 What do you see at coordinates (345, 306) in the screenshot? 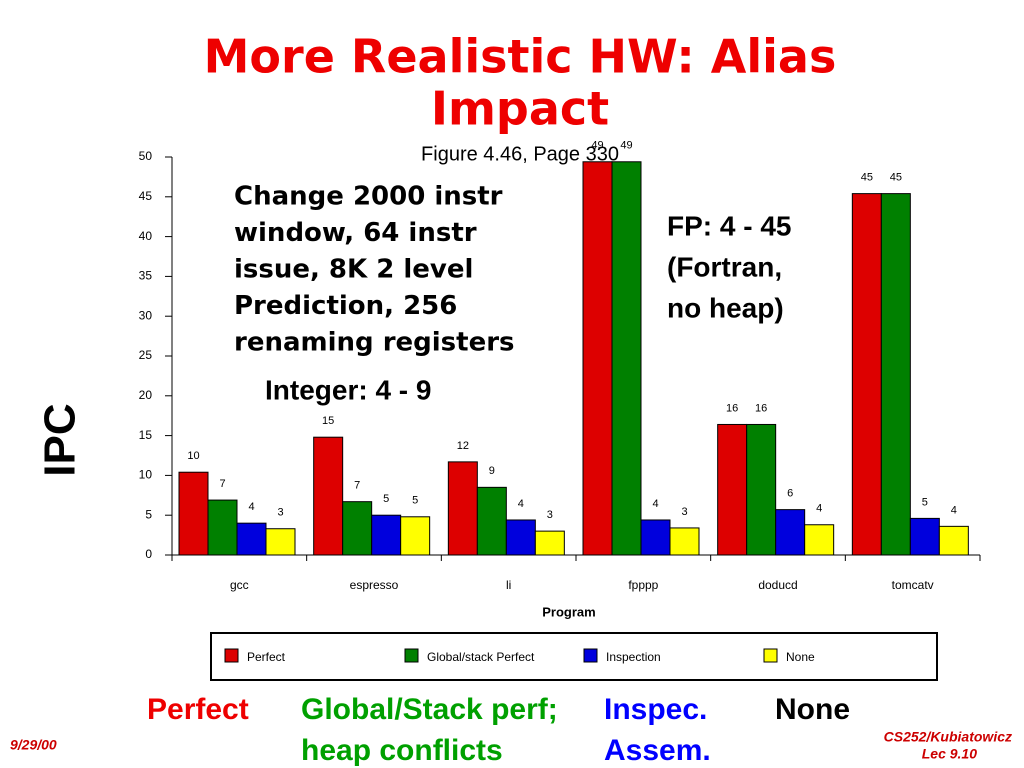
I see `setup-note: Prediction, 256` at bounding box center [345, 306].